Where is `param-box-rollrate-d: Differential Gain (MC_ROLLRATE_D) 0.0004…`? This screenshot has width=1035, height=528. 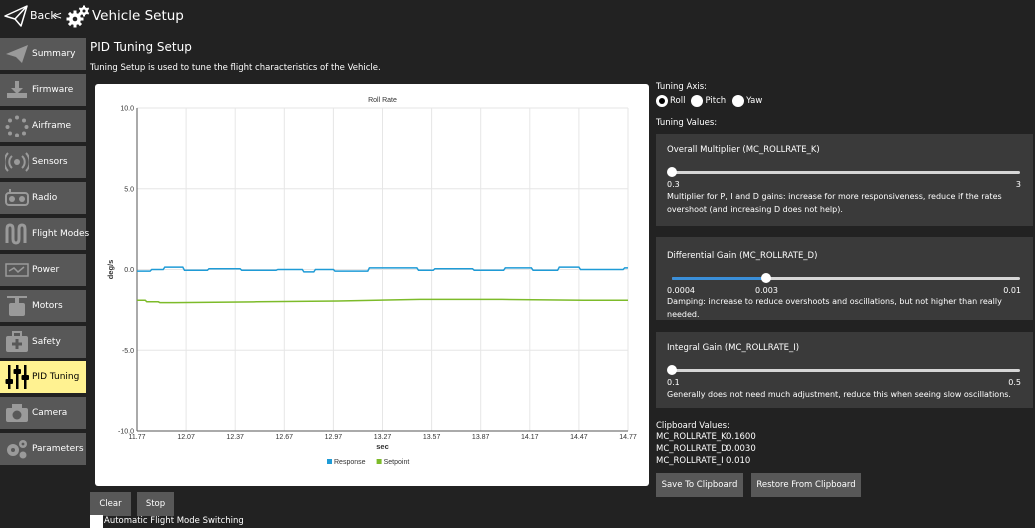
param-box-rollrate-d: Differential Gain (MC_ROLLRATE_D) 0.0004… is located at coordinates (844, 278).